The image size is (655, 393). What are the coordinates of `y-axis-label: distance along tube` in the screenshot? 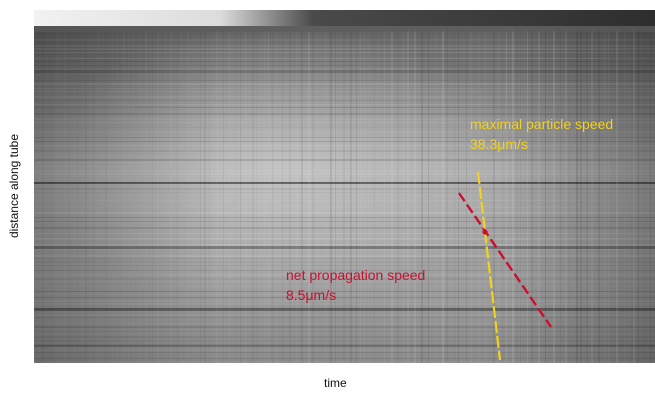 It's located at (14, 186).